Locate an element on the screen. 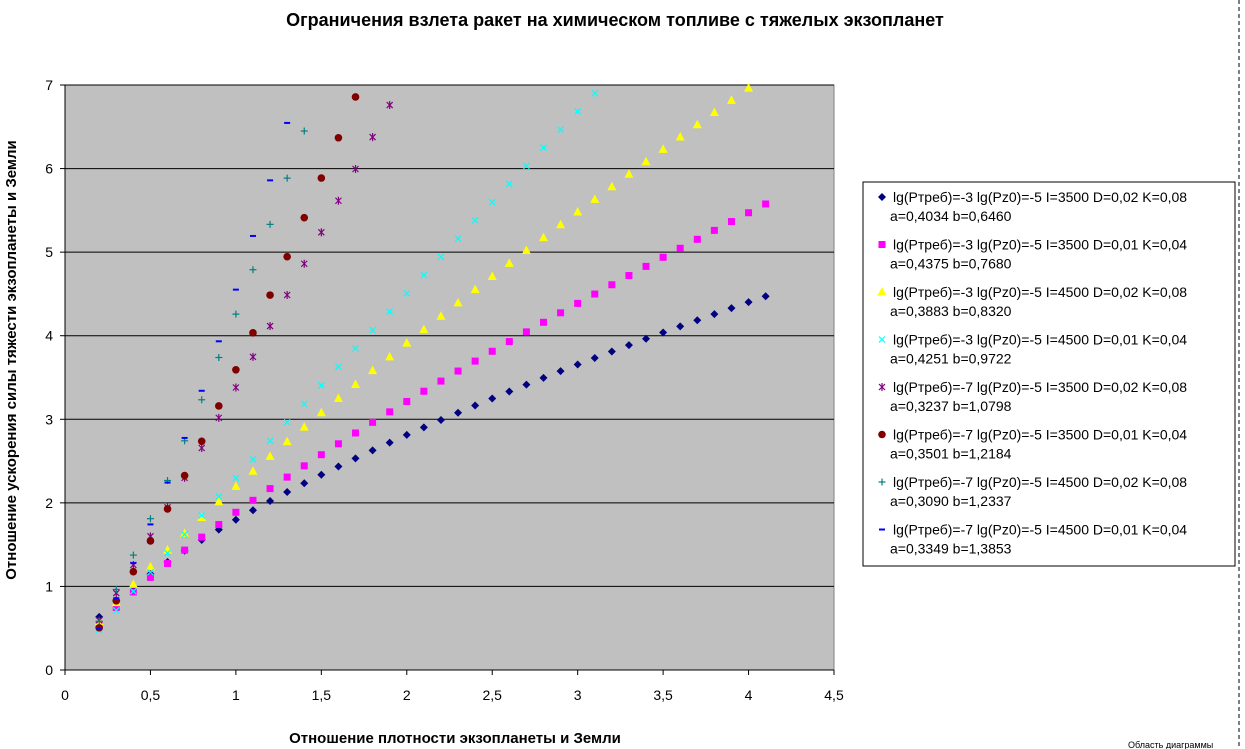 This screenshot has height=749, width=1245. x-tick-labels: 0 0,5 1 1,5 2 2,5 3 3,5 4 4,5 is located at coordinates (452, 695).